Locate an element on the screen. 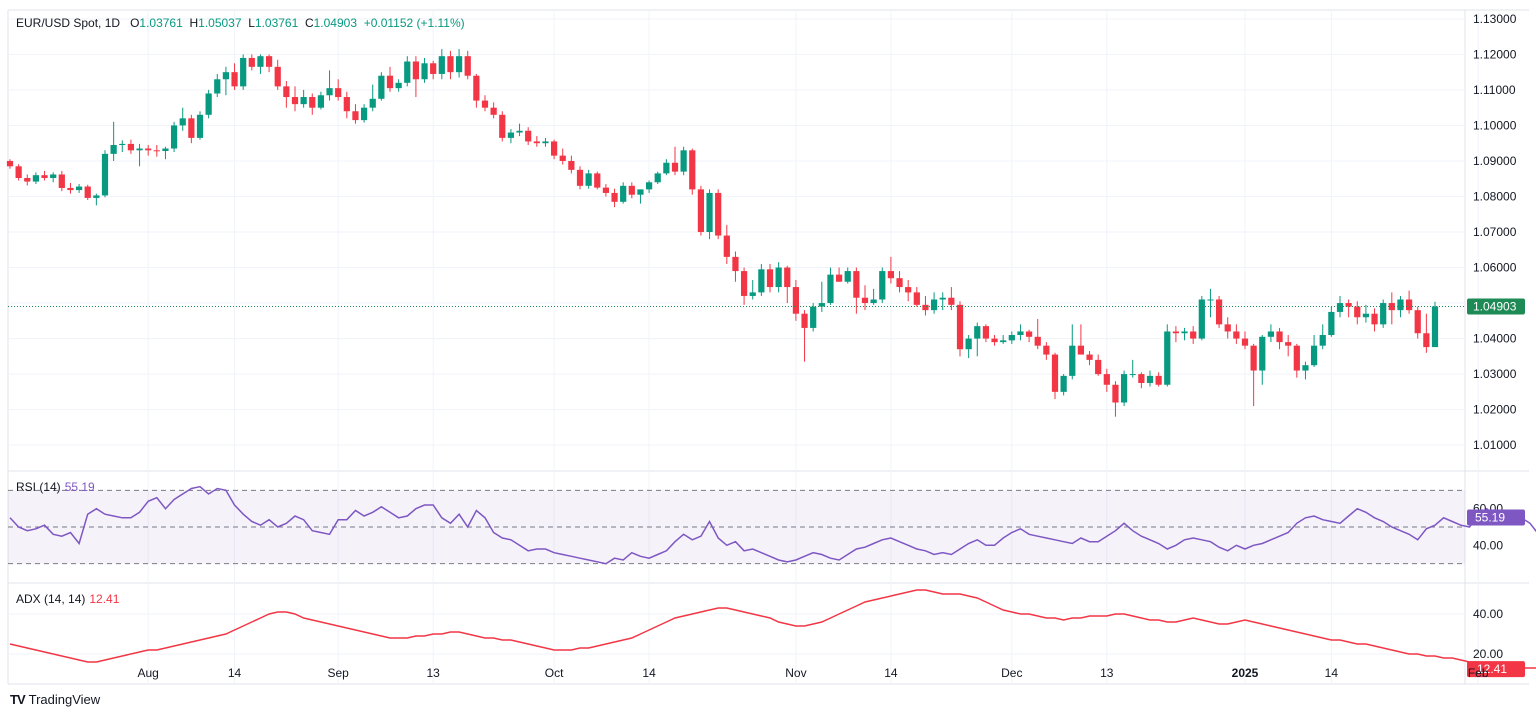 The width and height of the screenshot is (1536, 716). adx-pane is located at coordinates (772, 629).